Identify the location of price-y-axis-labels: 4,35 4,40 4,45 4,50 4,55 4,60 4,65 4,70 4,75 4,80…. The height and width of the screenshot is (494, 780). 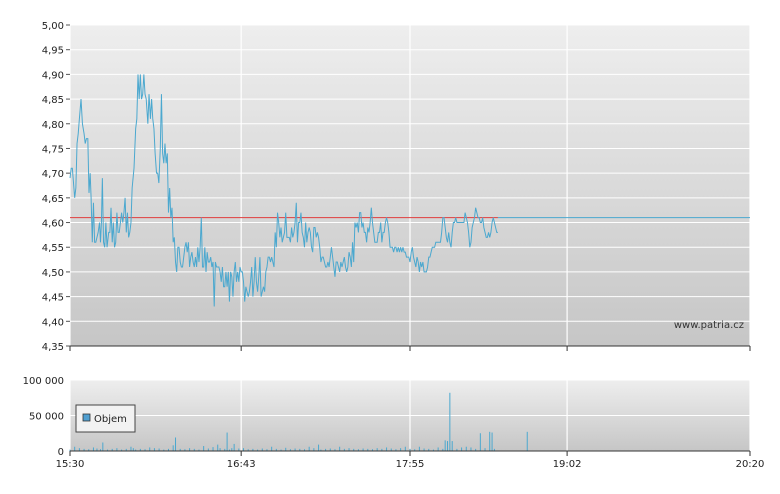
(56, 187).